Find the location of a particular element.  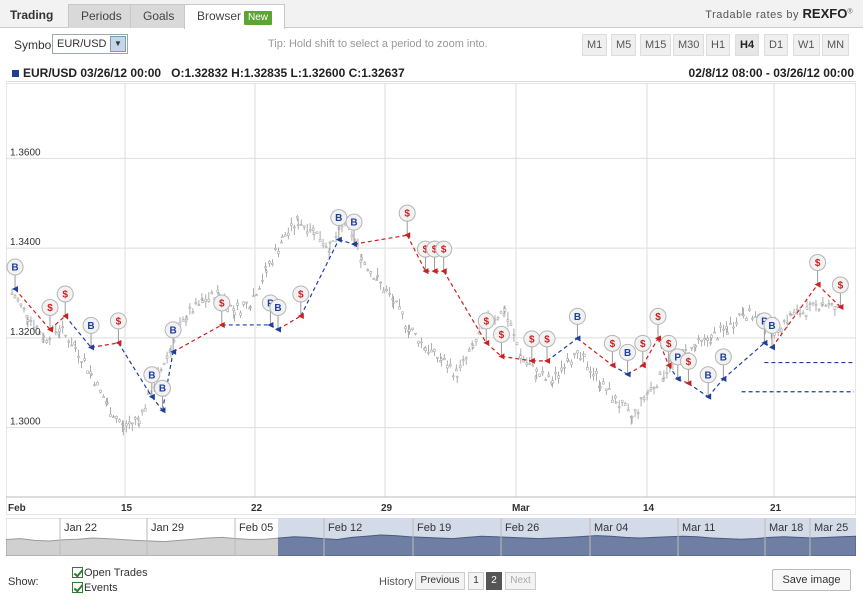

save-image-button: Save image is located at coordinates (811, 580).